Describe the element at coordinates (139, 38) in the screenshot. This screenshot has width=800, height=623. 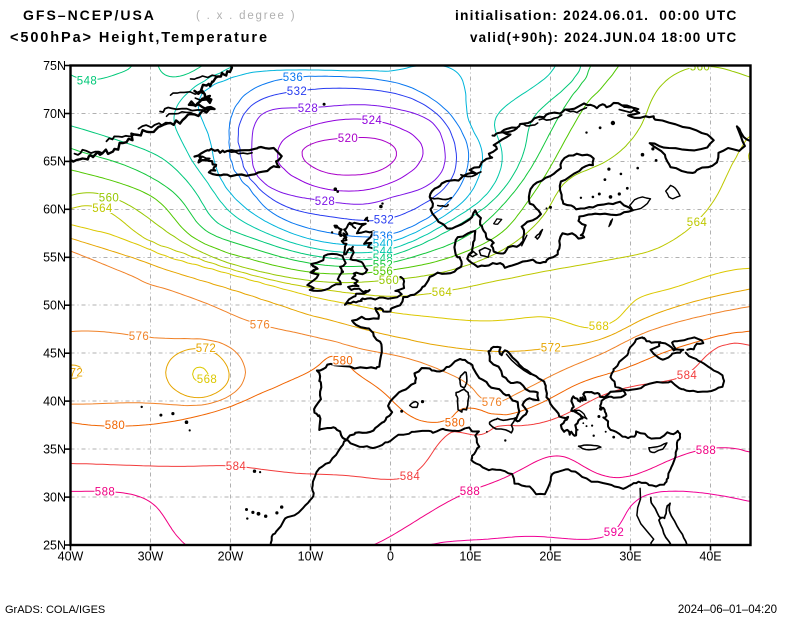
I see `svg-text: <500hPa> Height,Temperature` at that location.